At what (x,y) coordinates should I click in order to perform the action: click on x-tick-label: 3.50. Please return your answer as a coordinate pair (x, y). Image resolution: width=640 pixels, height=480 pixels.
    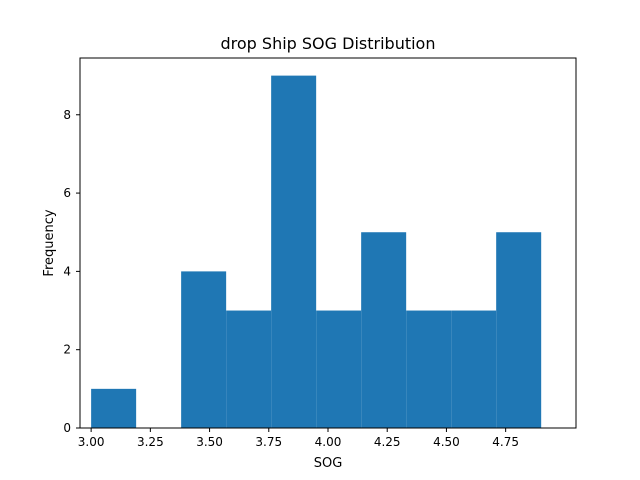
    Looking at the image, I should click on (209, 442).